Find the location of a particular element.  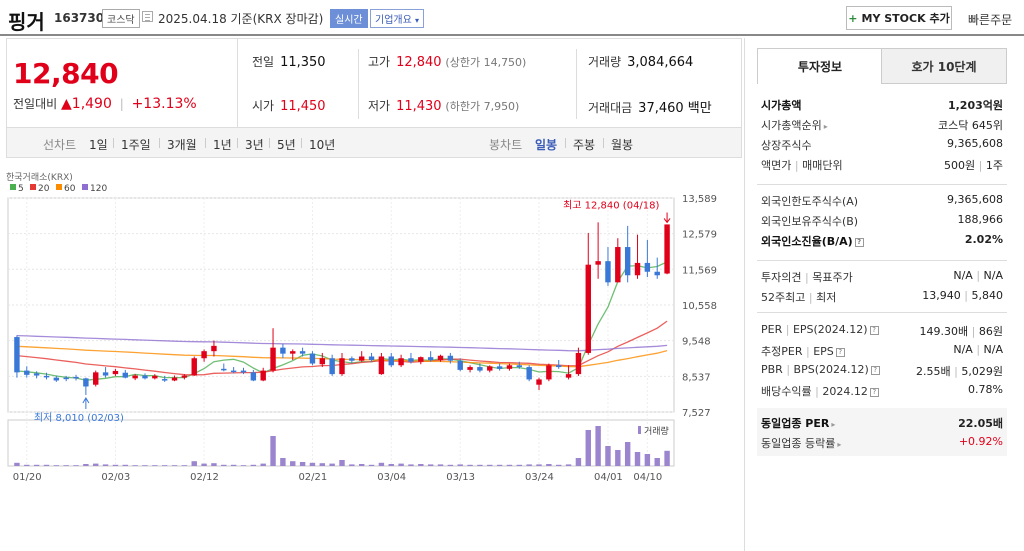

upper-limit: (상한가 14,750) is located at coordinates (486, 62).